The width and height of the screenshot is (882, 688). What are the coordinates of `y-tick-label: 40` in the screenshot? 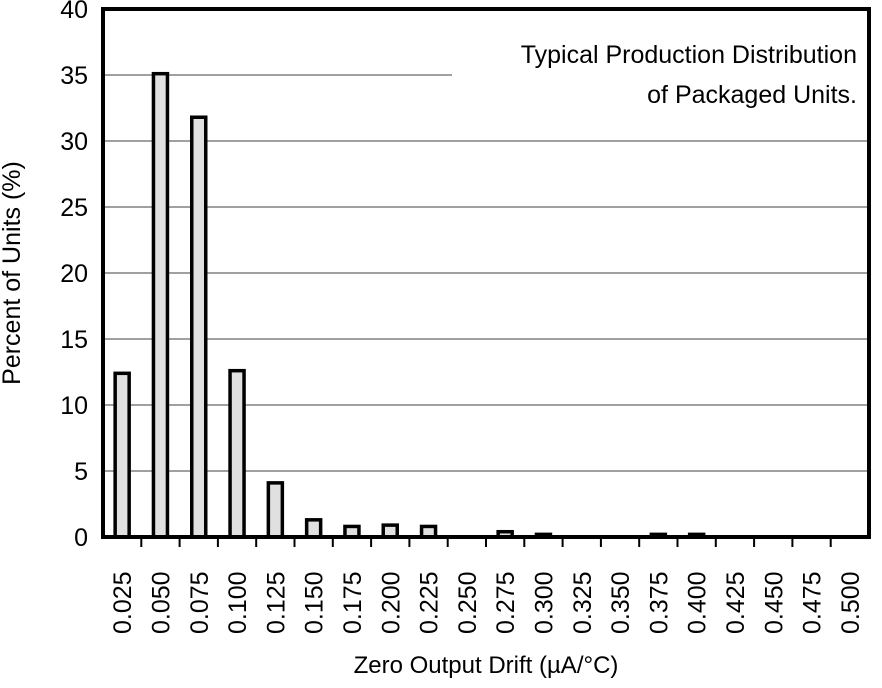 It's located at (74, 12).